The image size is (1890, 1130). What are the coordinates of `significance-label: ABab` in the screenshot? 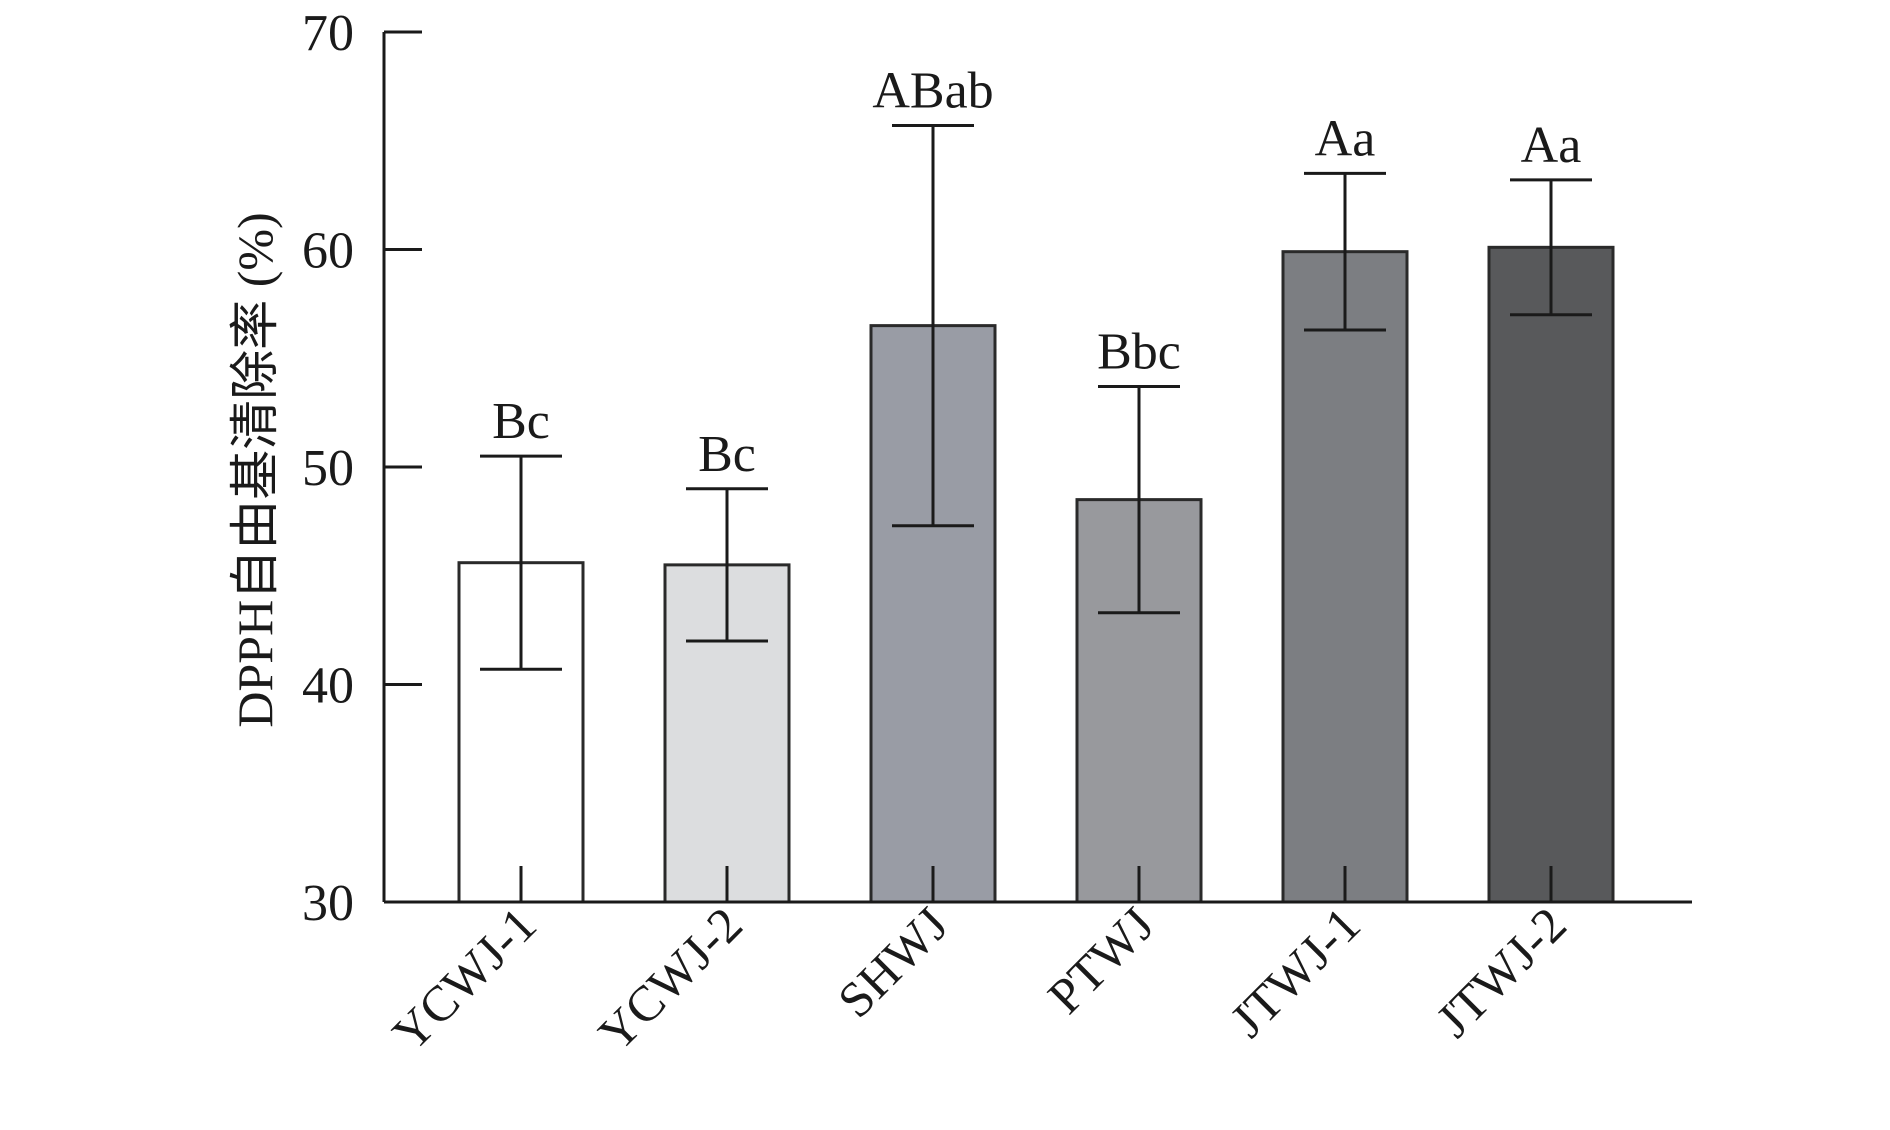 It's located at (932, 91).